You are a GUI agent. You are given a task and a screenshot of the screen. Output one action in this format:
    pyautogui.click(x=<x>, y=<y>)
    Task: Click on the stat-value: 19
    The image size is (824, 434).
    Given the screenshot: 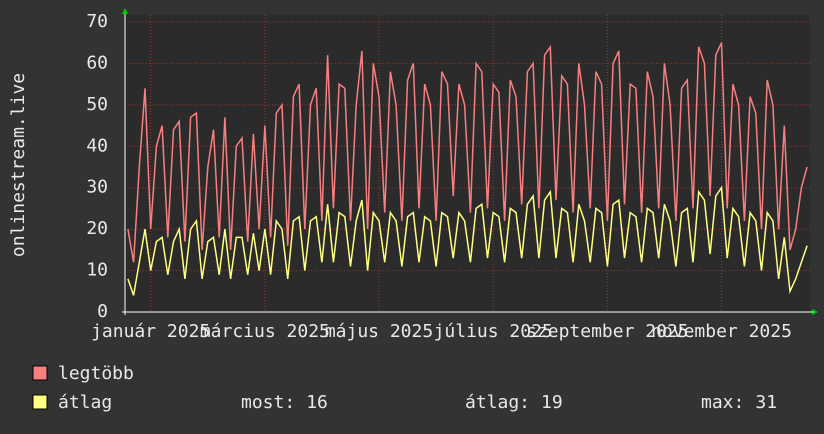 What is the action you would take?
    pyautogui.click(x=552, y=402)
    